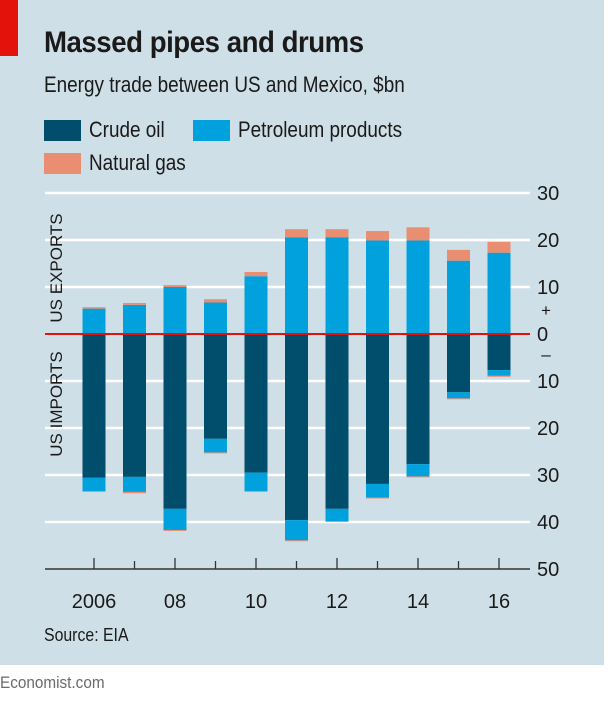 The image size is (608, 701). Describe the element at coordinates (418, 602) in the screenshot. I see `x-tick-label: 14` at that location.